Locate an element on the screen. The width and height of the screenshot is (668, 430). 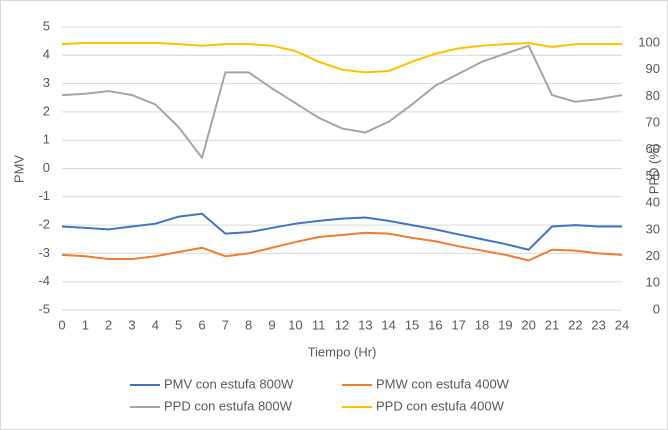
x-tick-label: 10 is located at coordinates (295, 324).